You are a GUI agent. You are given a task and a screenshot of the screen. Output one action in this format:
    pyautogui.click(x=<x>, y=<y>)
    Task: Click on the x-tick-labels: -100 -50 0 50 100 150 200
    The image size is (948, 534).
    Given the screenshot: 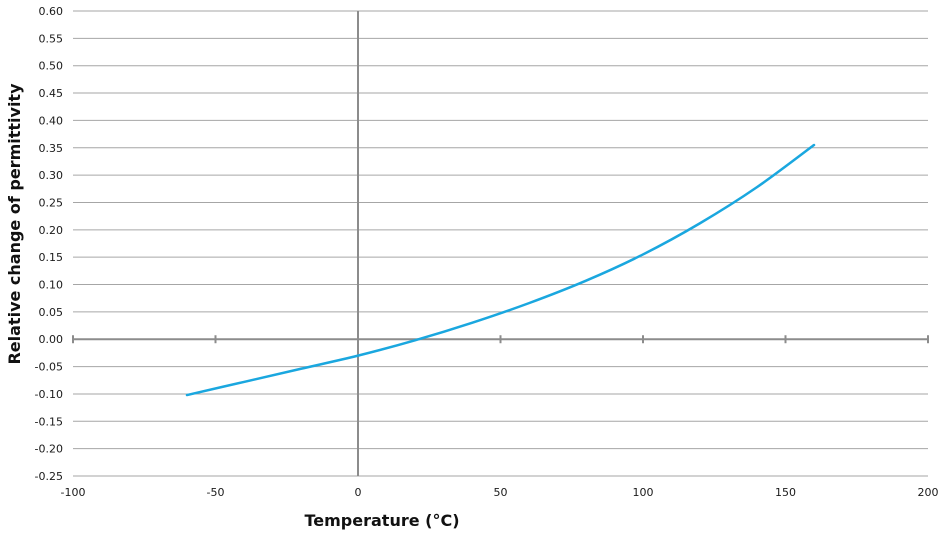 What is the action you would take?
    pyautogui.click(x=500, y=492)
    